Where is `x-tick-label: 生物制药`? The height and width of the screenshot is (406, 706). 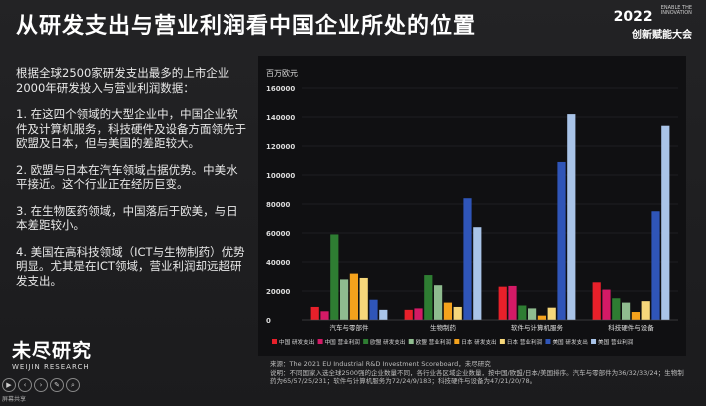 x-tick-label: 生物制药 is located at coordinates (443, 327).